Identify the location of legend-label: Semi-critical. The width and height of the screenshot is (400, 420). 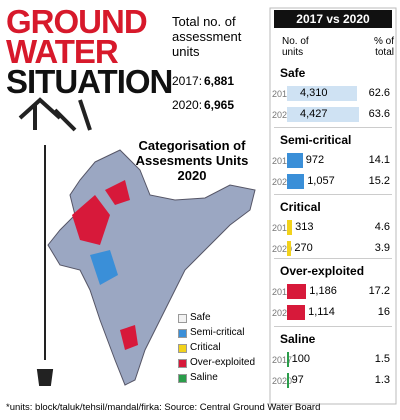
(217, 332).